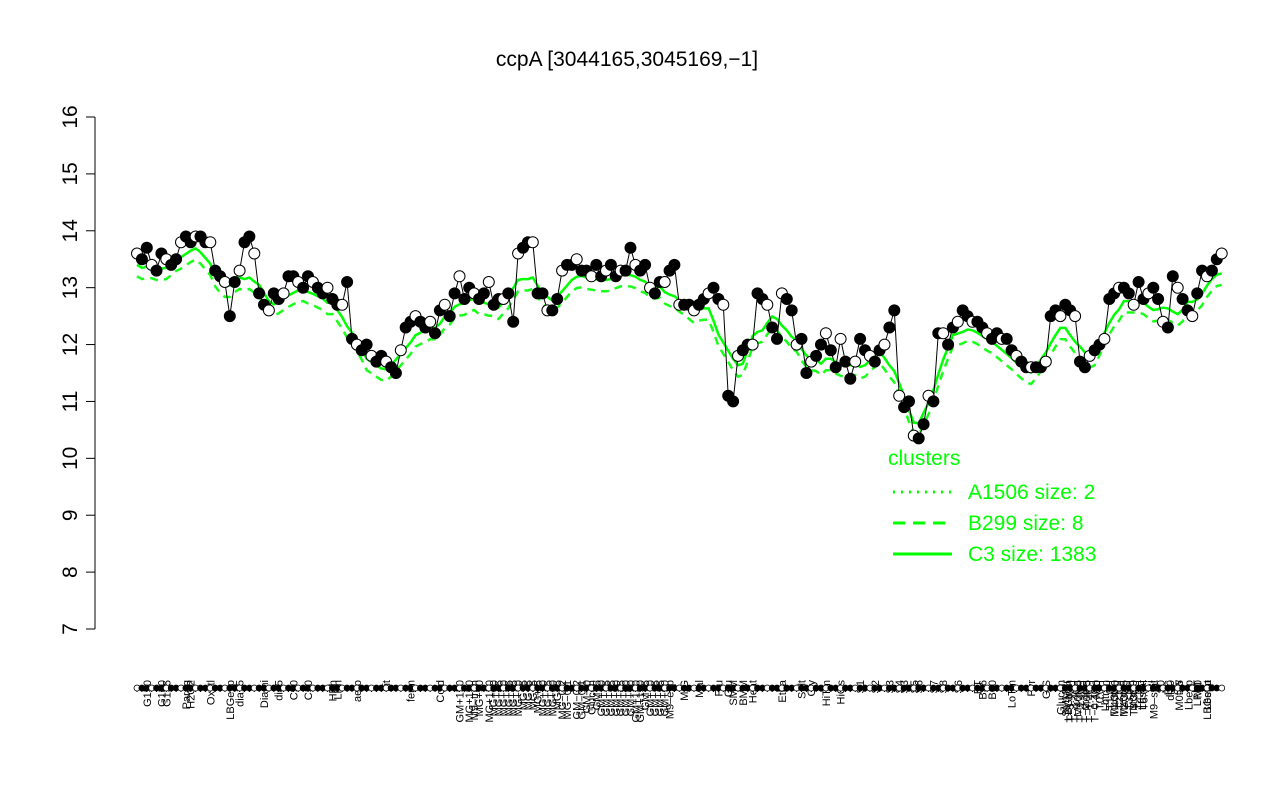 The height and width of the screenshot is (805, 1280). What do you see at coordinates (70, 231) in the screenshot?
I see `y-tick-label: 14` at bounding box center [70, 231].